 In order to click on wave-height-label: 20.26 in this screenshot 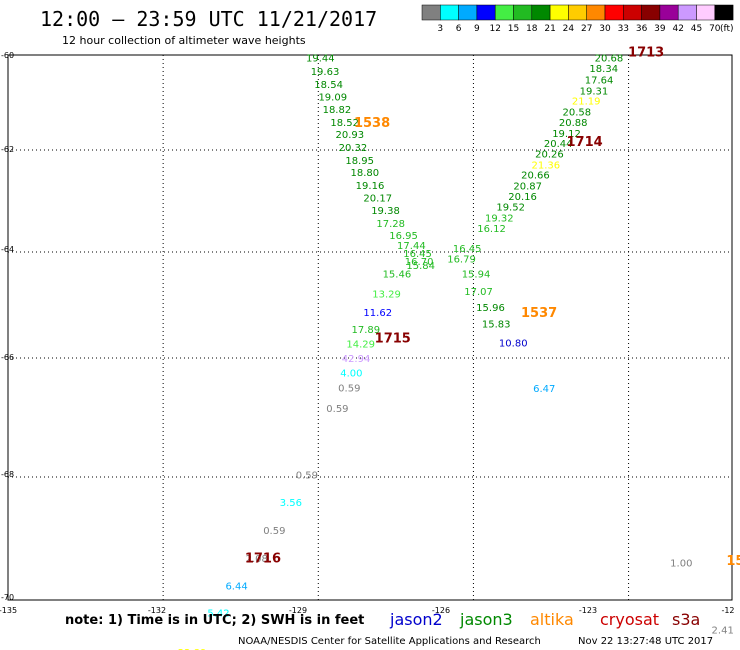, I will do `click(549, 154)`.